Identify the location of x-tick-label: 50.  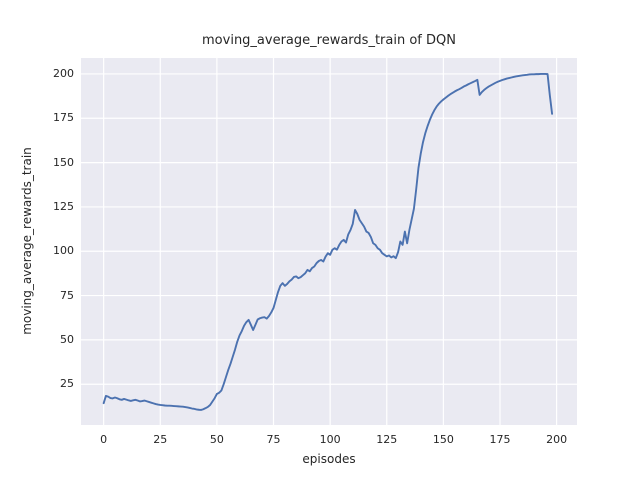
(216, 439).